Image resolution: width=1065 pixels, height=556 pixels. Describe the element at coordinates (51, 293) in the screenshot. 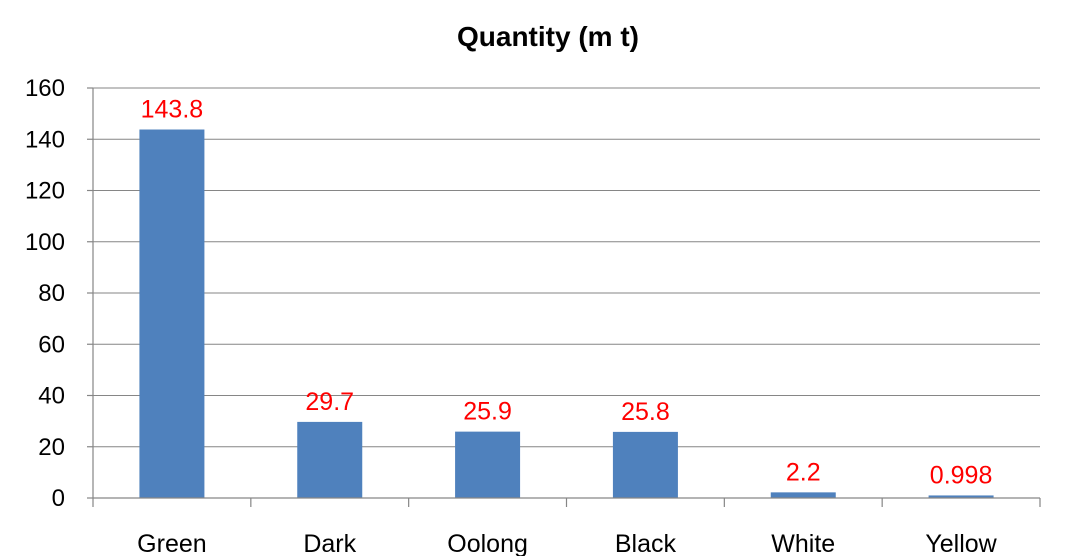

I see `y-tick-label: 80` at that location.